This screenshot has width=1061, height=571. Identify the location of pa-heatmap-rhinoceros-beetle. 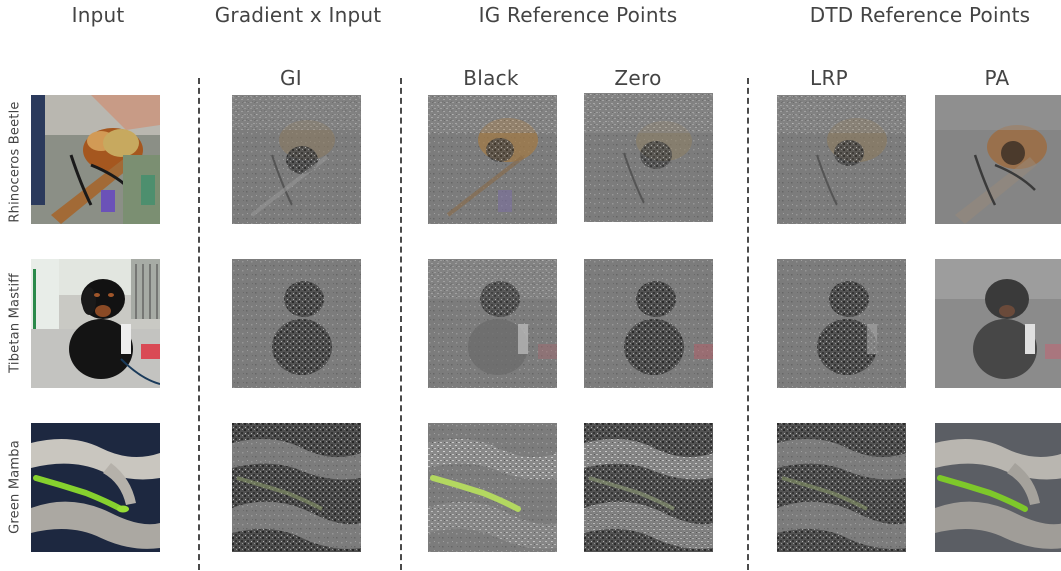
(998, 159).